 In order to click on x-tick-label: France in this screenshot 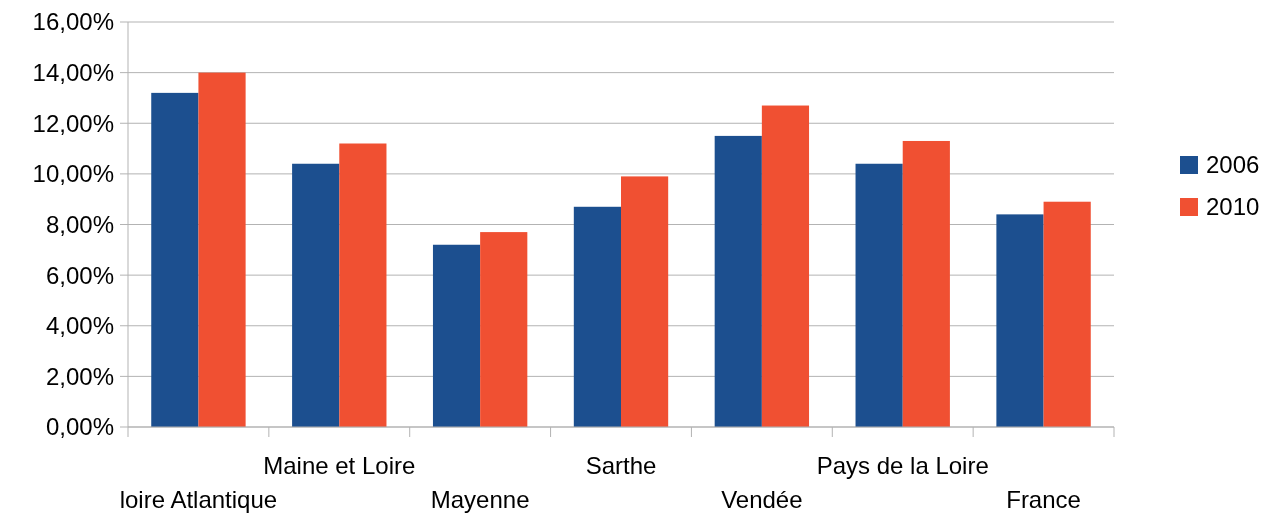, I will do `click(1043, 499)`.